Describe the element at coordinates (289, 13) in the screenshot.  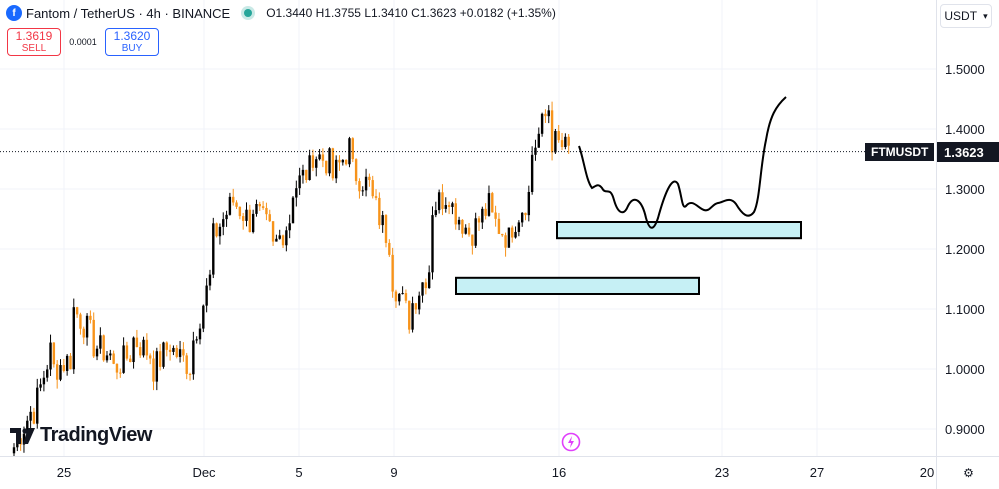
I see `ohlc-open: O1.3440` at that location.